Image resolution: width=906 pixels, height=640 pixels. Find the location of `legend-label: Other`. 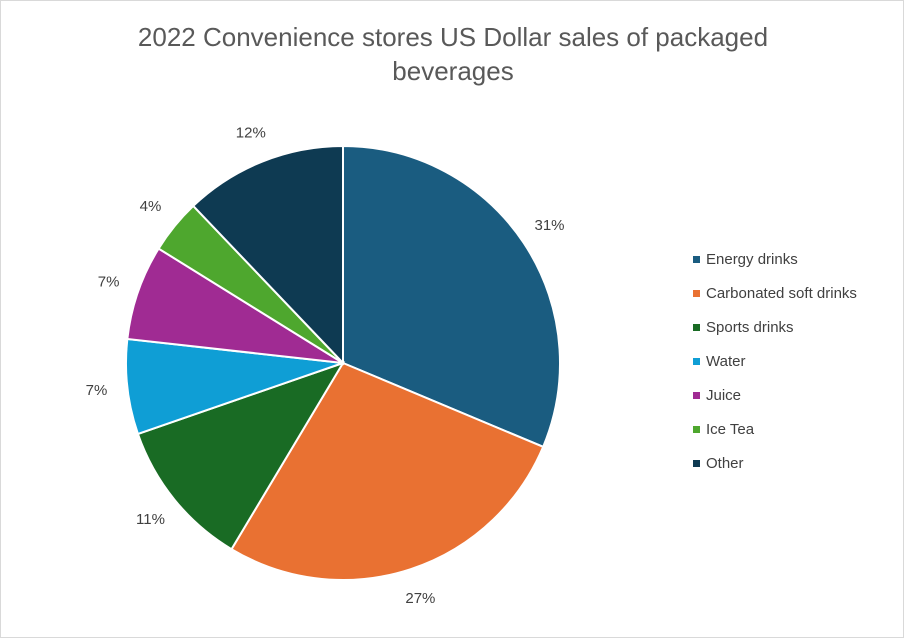

legend-label: Other is located at coordinates (725, 463).